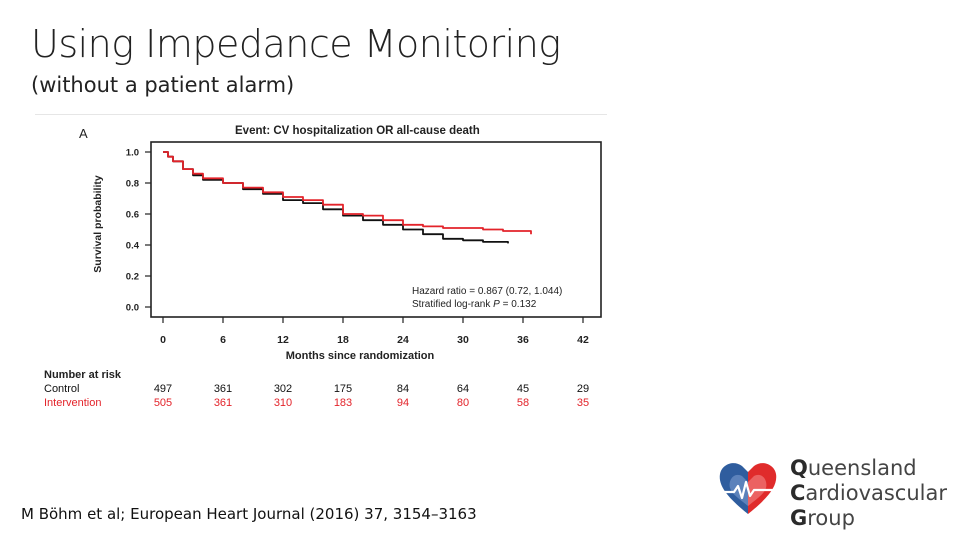 The image size is (960, 540). Describe the element at coordinates (868, 518) in the screenshot. I see `logo-line-3: Group` at that location.